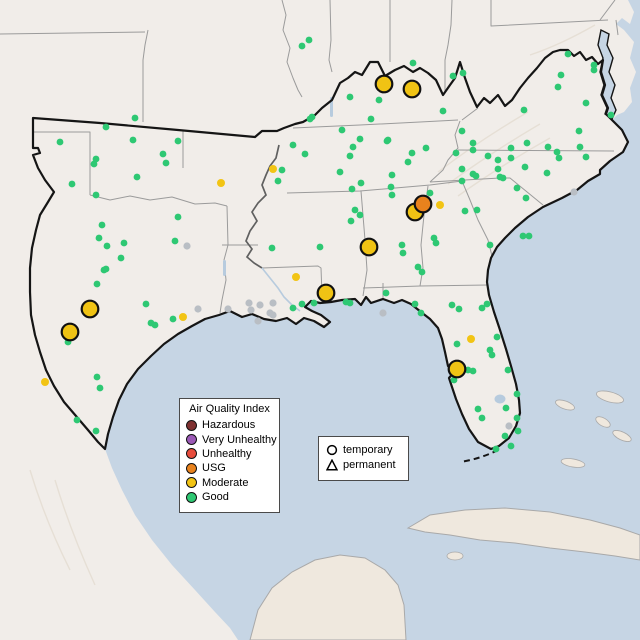 This screenshot has width=640, height=640. I want to click on temporary-circle-icon, so click(332, 450).